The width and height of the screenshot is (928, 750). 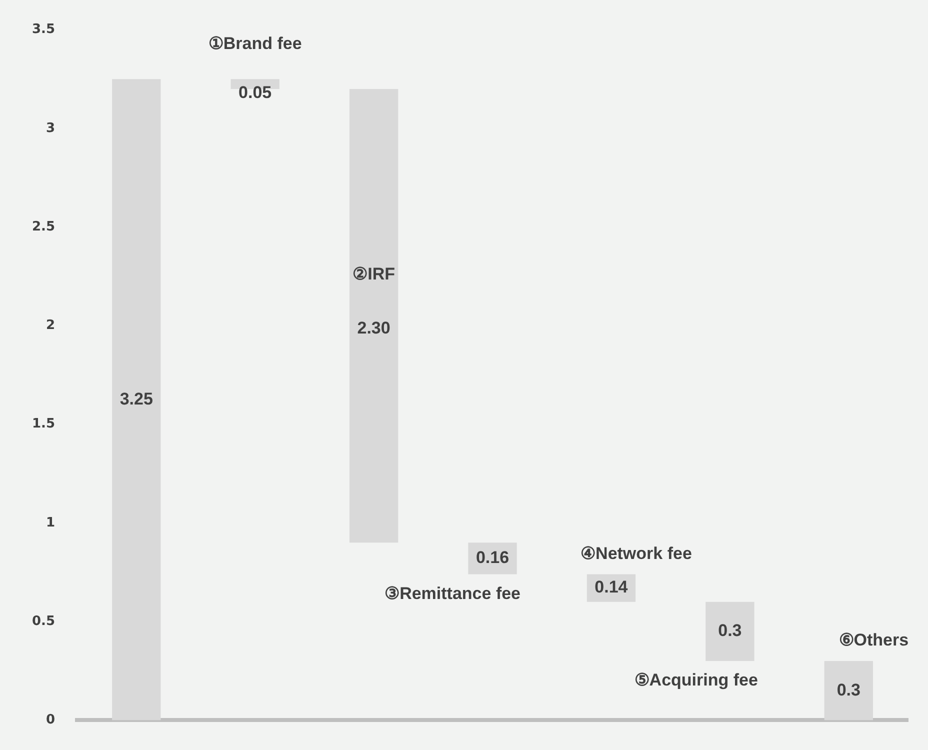 What do you see at coordinates (452, 593) in the screenshot?
I see `x-tick-label: ③Remittance fee` at bounding box center [452, 593].